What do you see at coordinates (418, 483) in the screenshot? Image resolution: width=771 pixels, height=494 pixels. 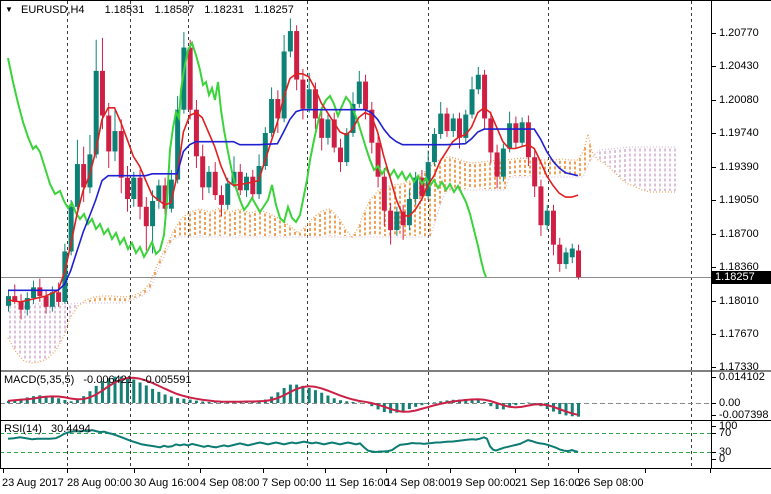 I see `time-axis-label: 14 Sep 08:00` at bounding box center [418, 483].